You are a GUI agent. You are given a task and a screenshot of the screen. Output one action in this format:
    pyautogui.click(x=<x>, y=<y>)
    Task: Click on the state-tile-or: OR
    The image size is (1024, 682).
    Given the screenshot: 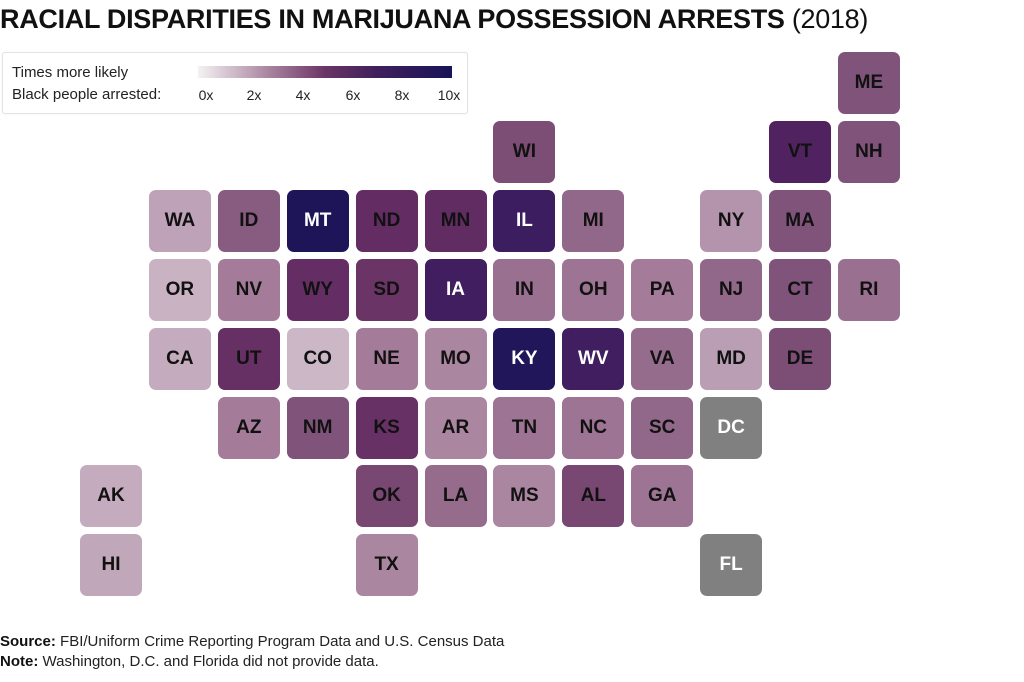 What is the action you would take?
    pyautogui.click(x=179, y=289)
    